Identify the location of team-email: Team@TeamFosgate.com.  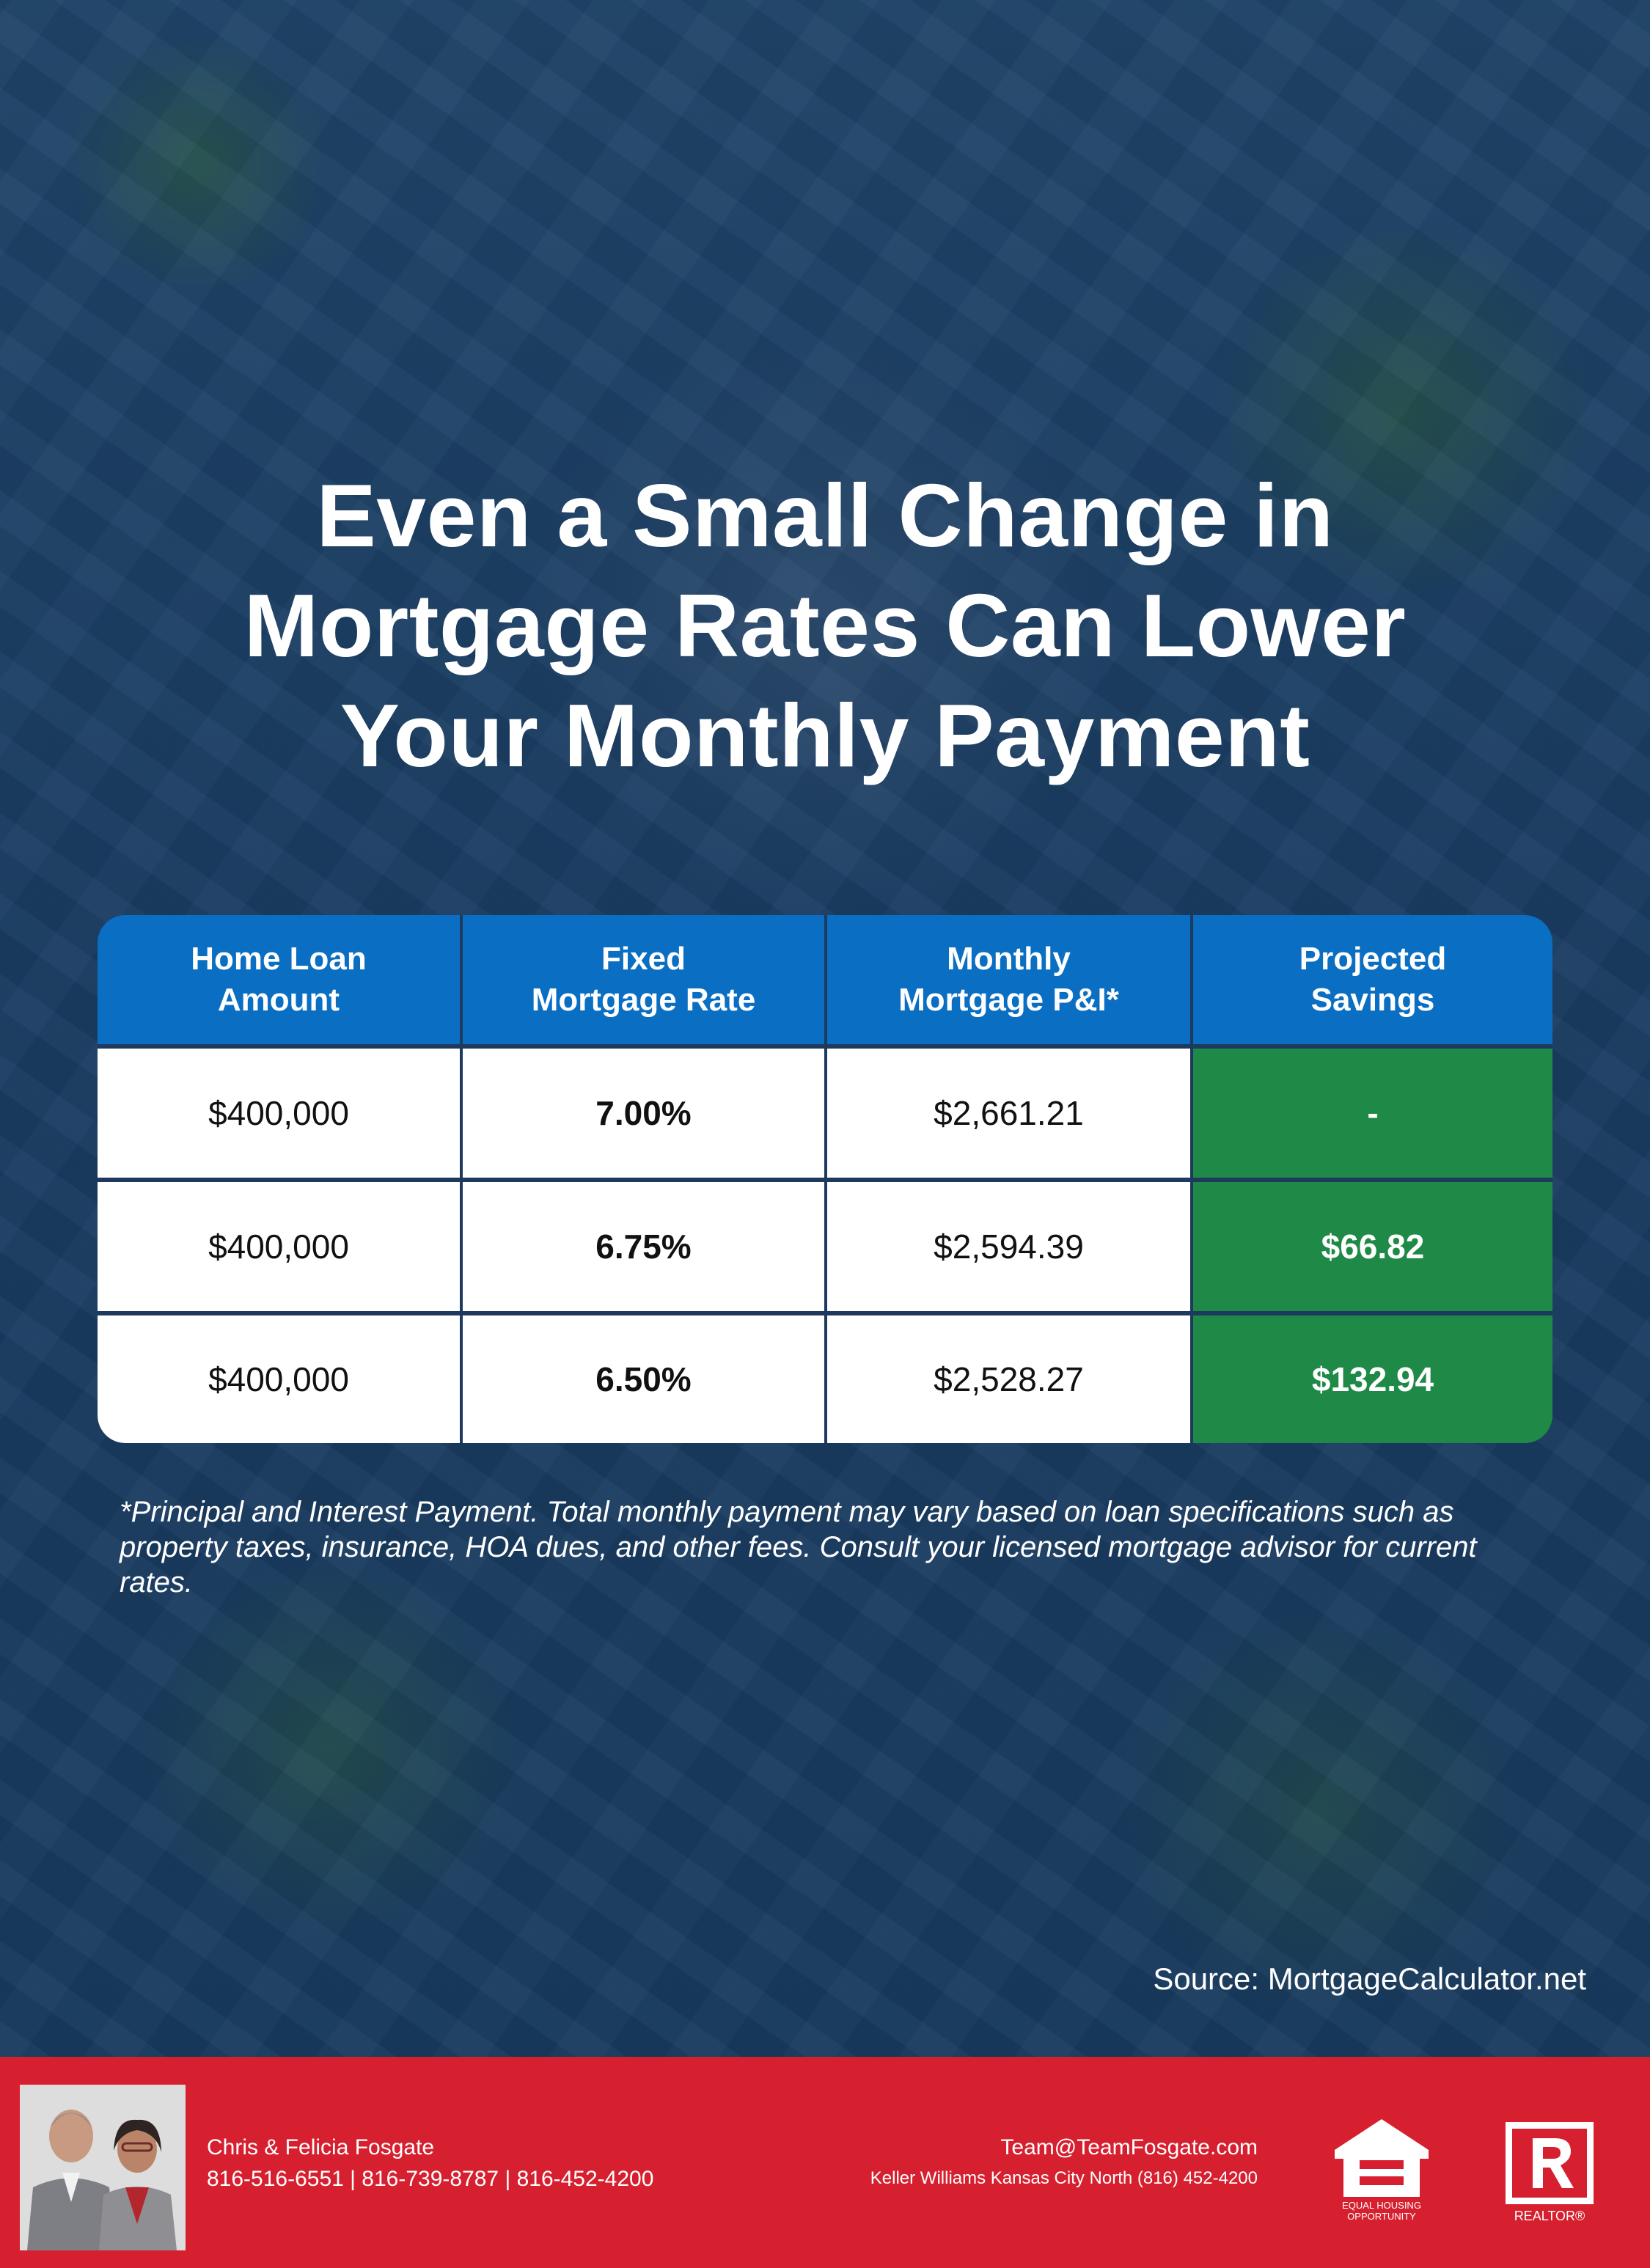
(1129, 2147).